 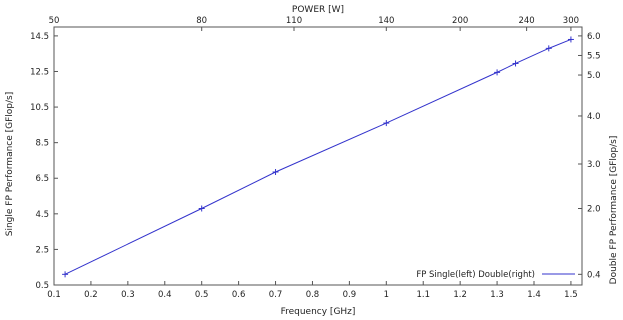 I want to click on right-axis-title: Double FP Performance [GFlop/s], so click(x=614, y=210).